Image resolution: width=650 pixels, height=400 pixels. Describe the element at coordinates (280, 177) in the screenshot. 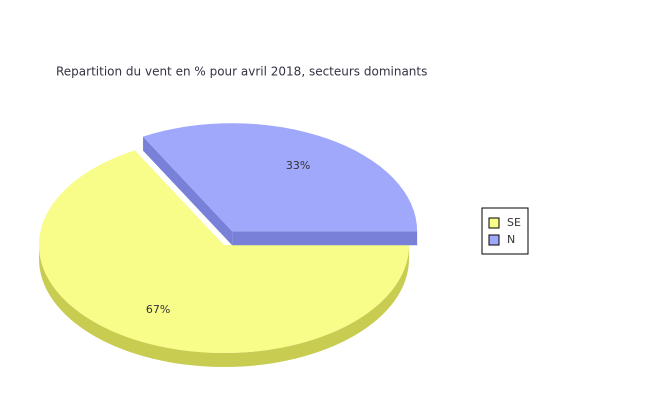

I see `slice` at that location.